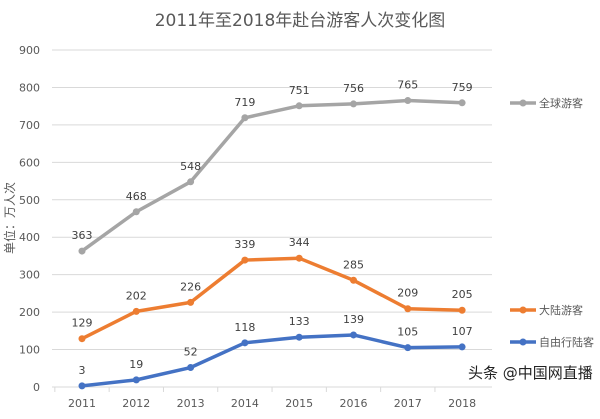 The image size is (600, 419). What do you see at coordinates (29, 237) in the screenshot?
I see `y-tick-label: 400` at bounding box center [29, 237].